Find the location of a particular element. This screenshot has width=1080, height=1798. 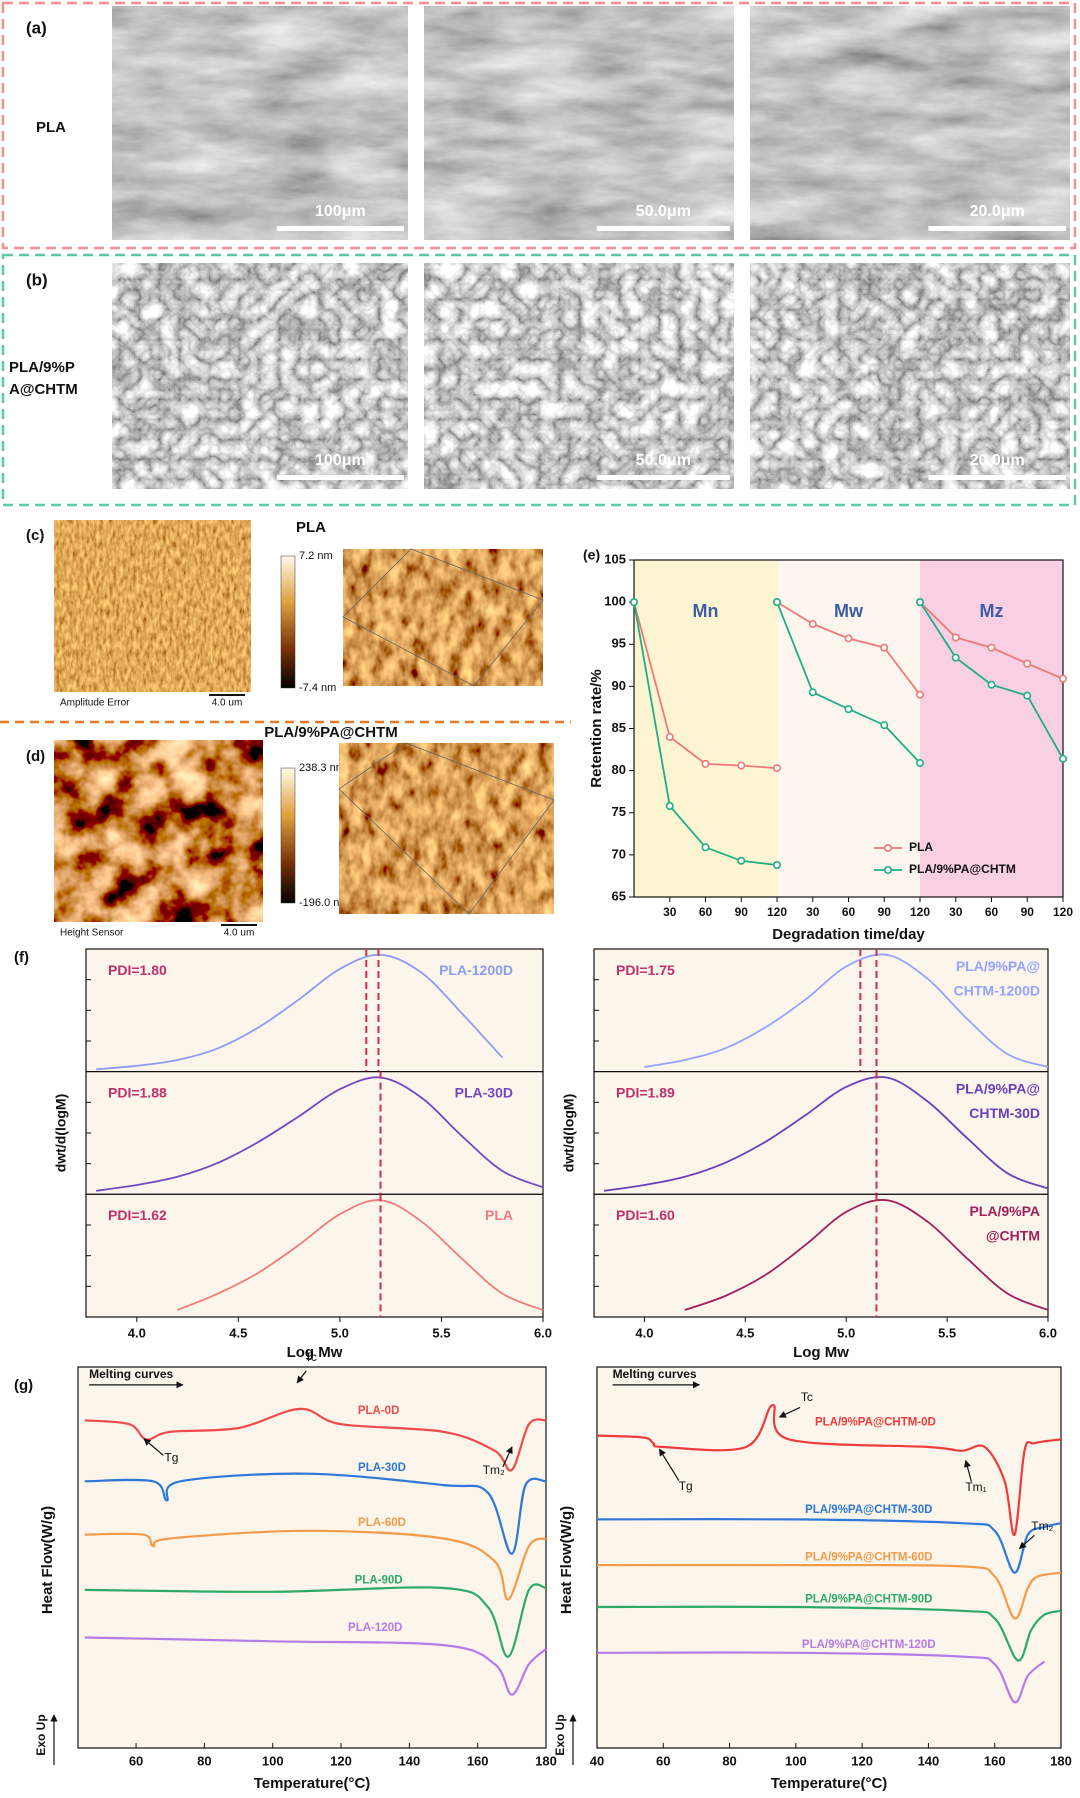

afm-title: PLA is located at coordinates (311, 527).